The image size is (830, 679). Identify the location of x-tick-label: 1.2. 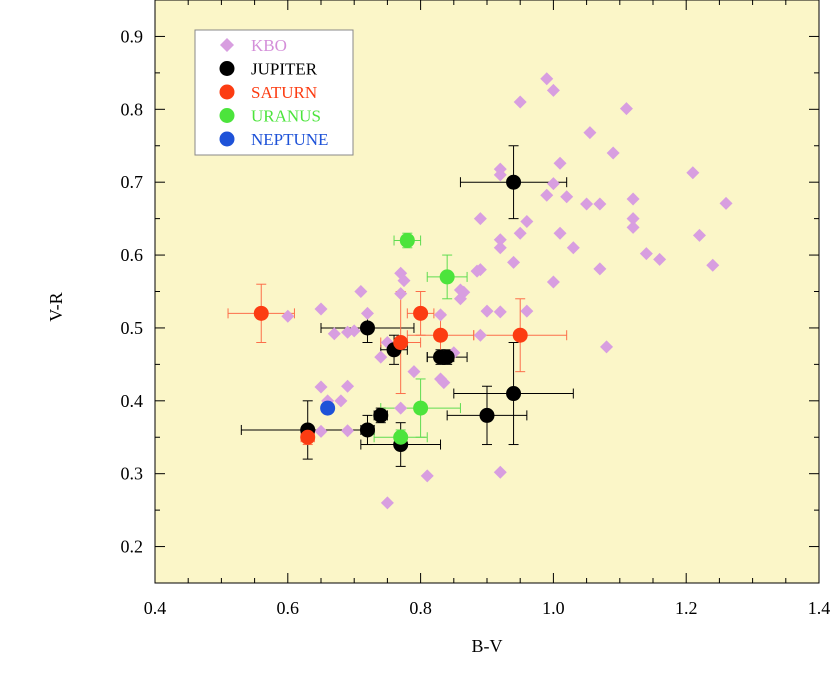
(686, 608).